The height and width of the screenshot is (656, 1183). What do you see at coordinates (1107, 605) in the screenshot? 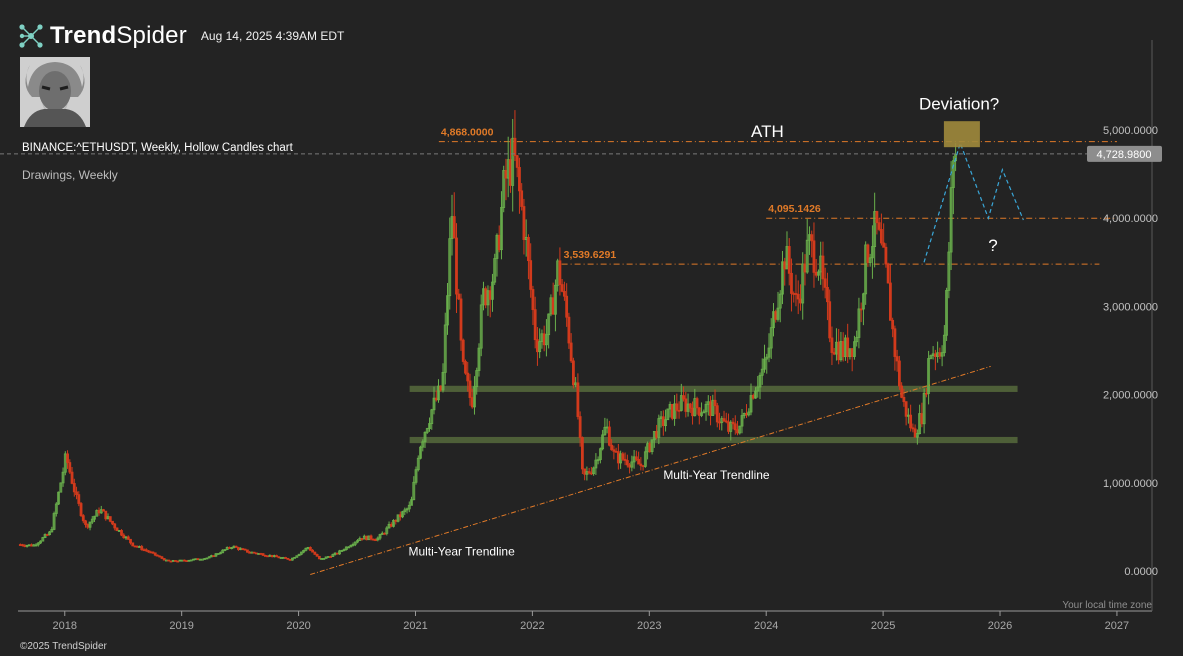
I see `timezone-label: Your local time zone` at bounding box center [1107, 605].